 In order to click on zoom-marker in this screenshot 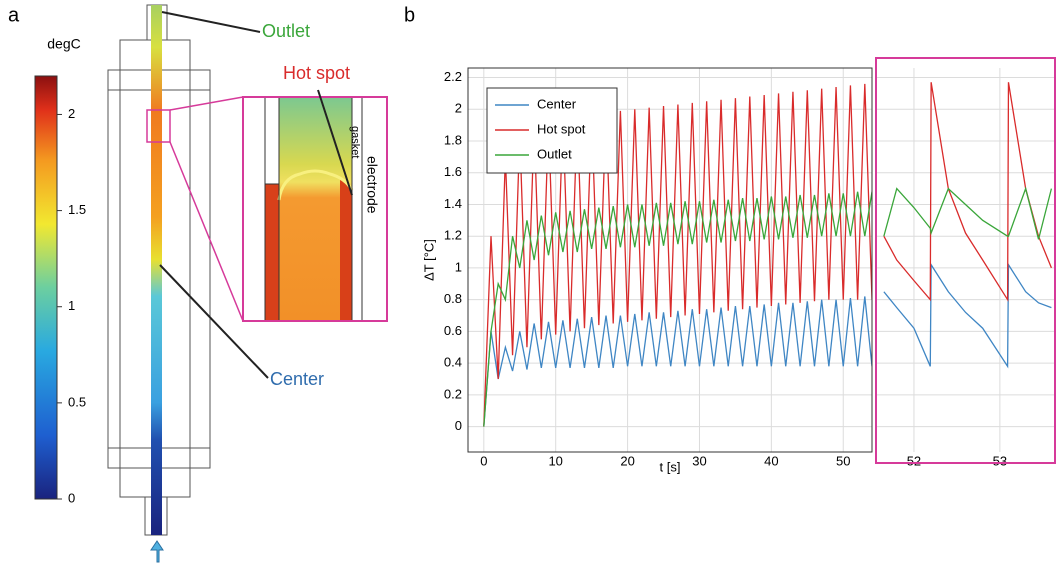, I will do `click(158, 126)`.